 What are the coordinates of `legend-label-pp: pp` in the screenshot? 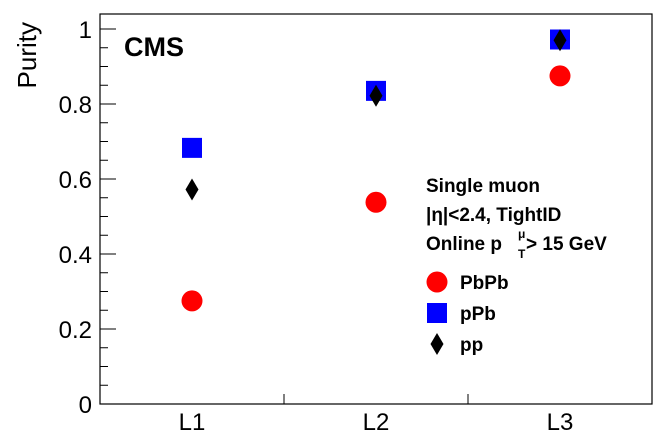 It's located at (471, 345).